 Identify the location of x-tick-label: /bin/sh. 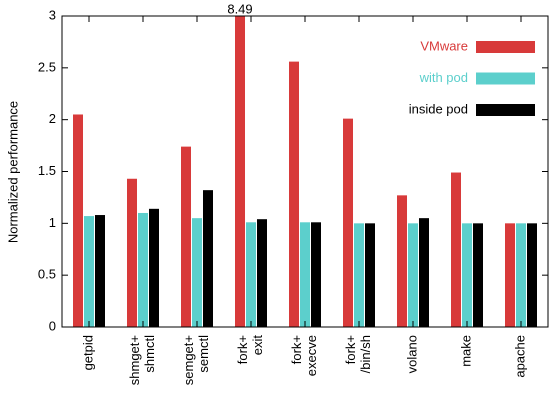
(365, 354).